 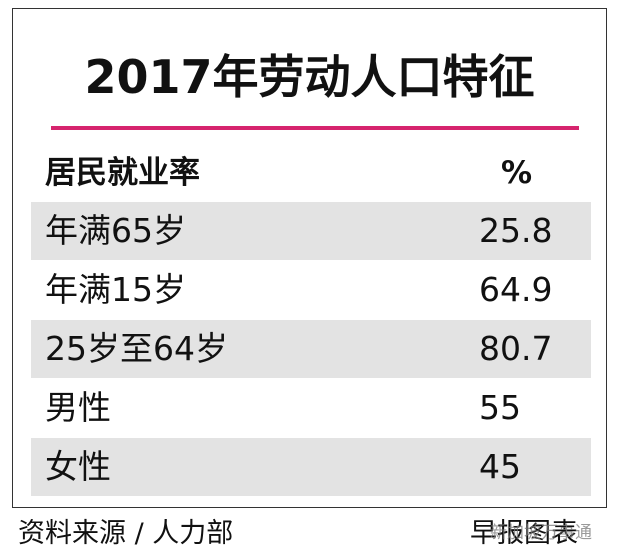 I want to click on row-label: 25岁至64岁, so click(x=136, y=348).